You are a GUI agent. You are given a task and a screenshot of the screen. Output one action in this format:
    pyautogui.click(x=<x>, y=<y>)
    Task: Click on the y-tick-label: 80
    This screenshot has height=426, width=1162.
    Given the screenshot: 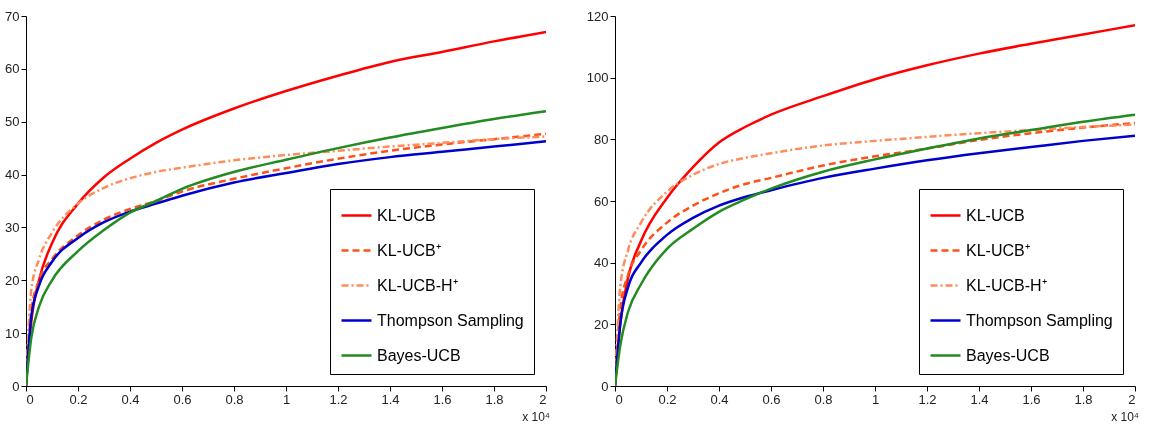 What is the action you would take?
    pyautogui.click(x=601, y=139)
    